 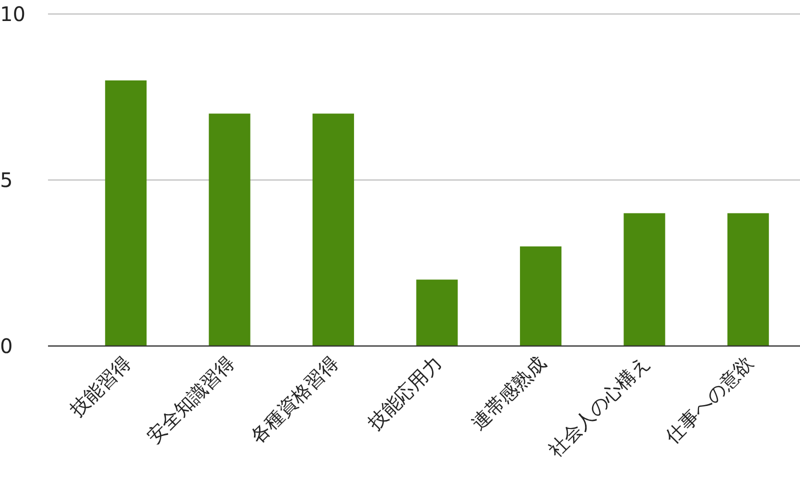 What do you see at coordinates (405, 394) in the screenshot?
I see `x-tick-label: 技能応用力` at bounding box center [405, 394].